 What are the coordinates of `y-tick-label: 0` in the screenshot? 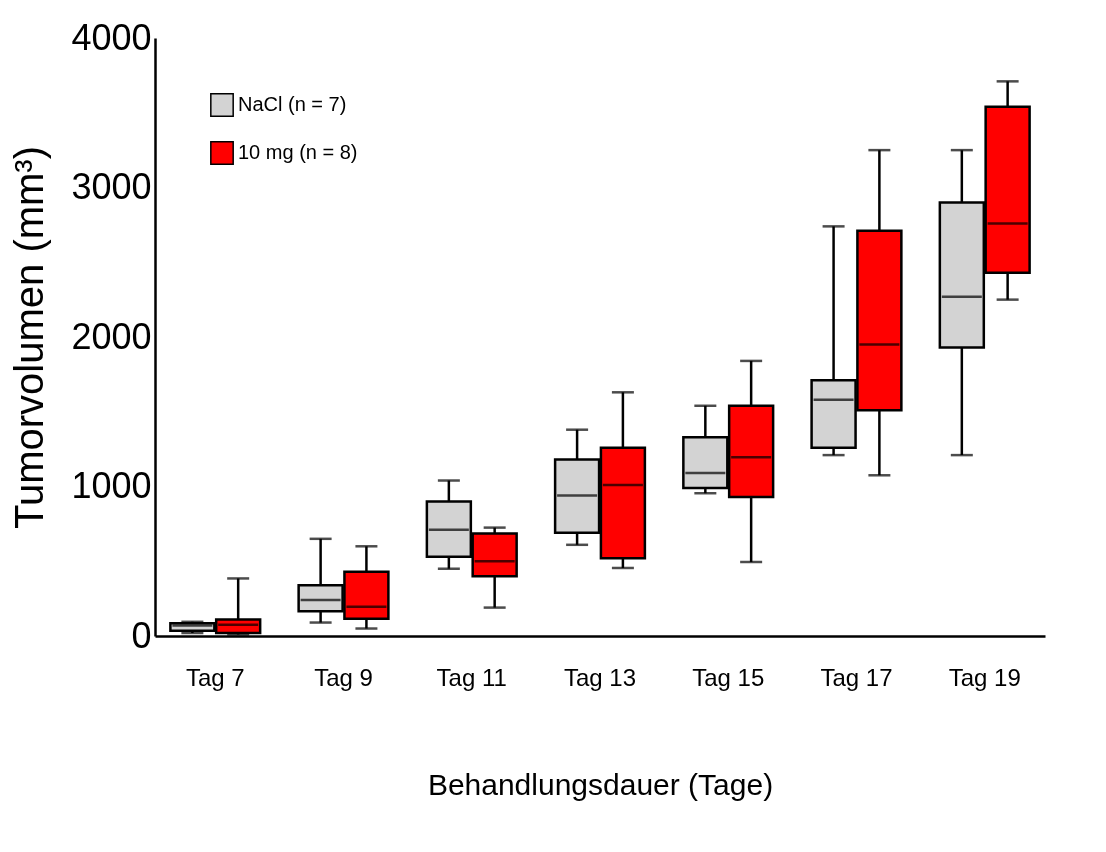 It's located at (141, 635).